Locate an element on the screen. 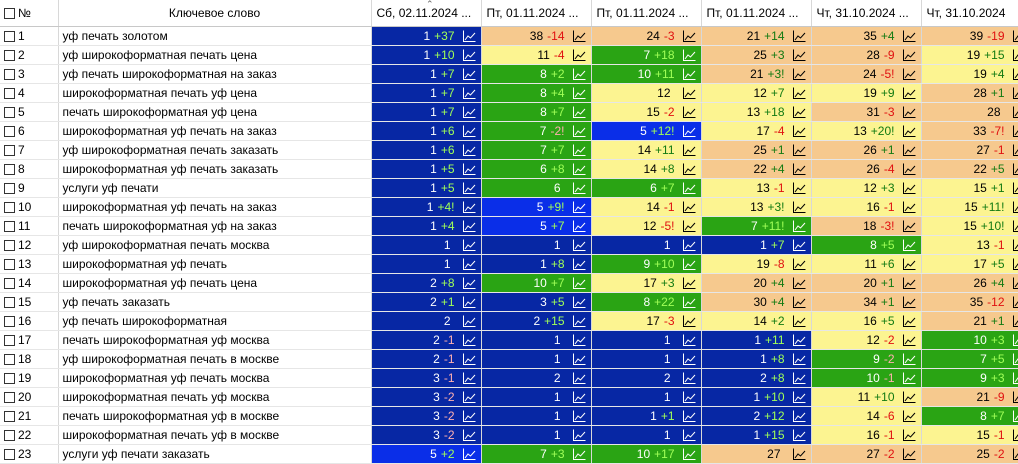 The image size is (1018, 464). position-cell: 2 is located at coordinates (426, 321).